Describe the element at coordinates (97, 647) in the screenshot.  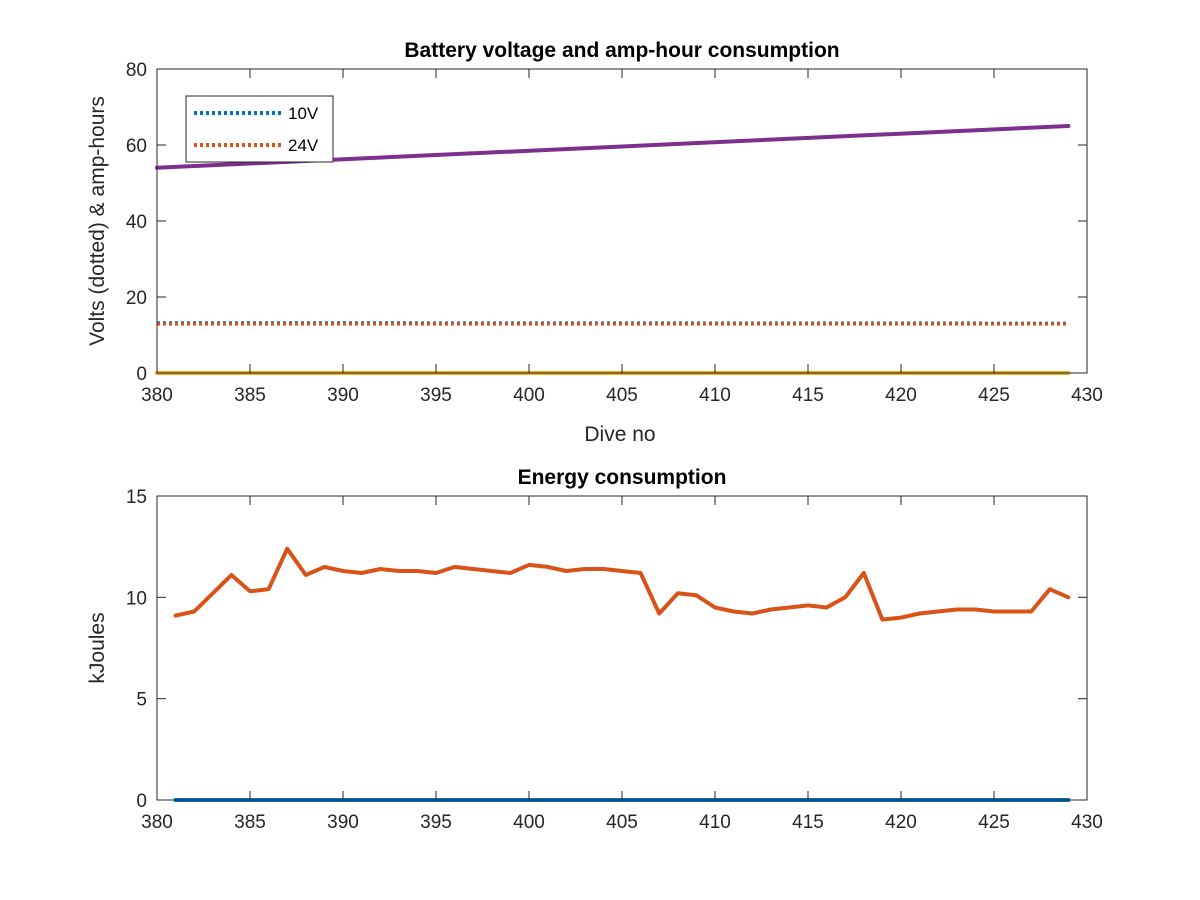
I see `y-axis-label-energy: kJoules` at that location.